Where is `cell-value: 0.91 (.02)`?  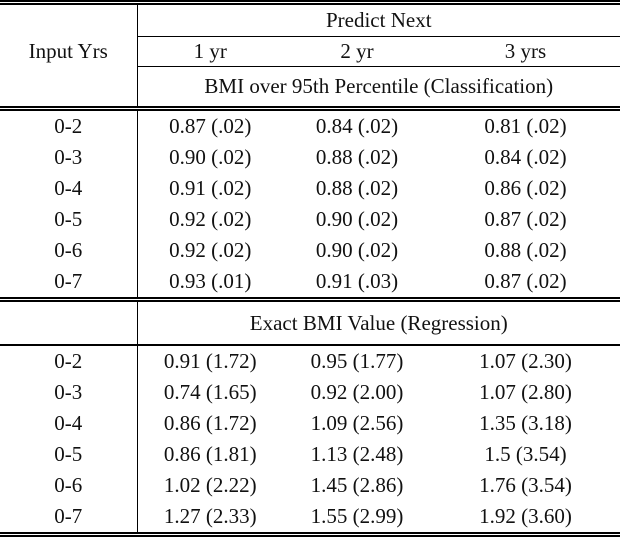
cell-value: 0.91 (.02) is located at coordinates (210, 188).